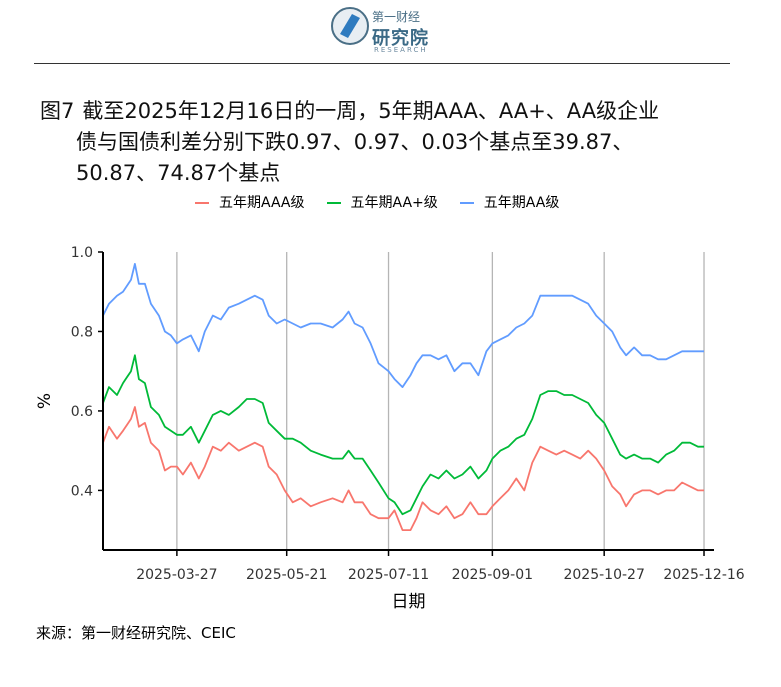 The height and width of the screenshot is (687, 781). What do you see at coordinates (394, 203) in the screenshot?
I see `legend-label-1: 五年期AA+级` at bounding box center [394, 203].